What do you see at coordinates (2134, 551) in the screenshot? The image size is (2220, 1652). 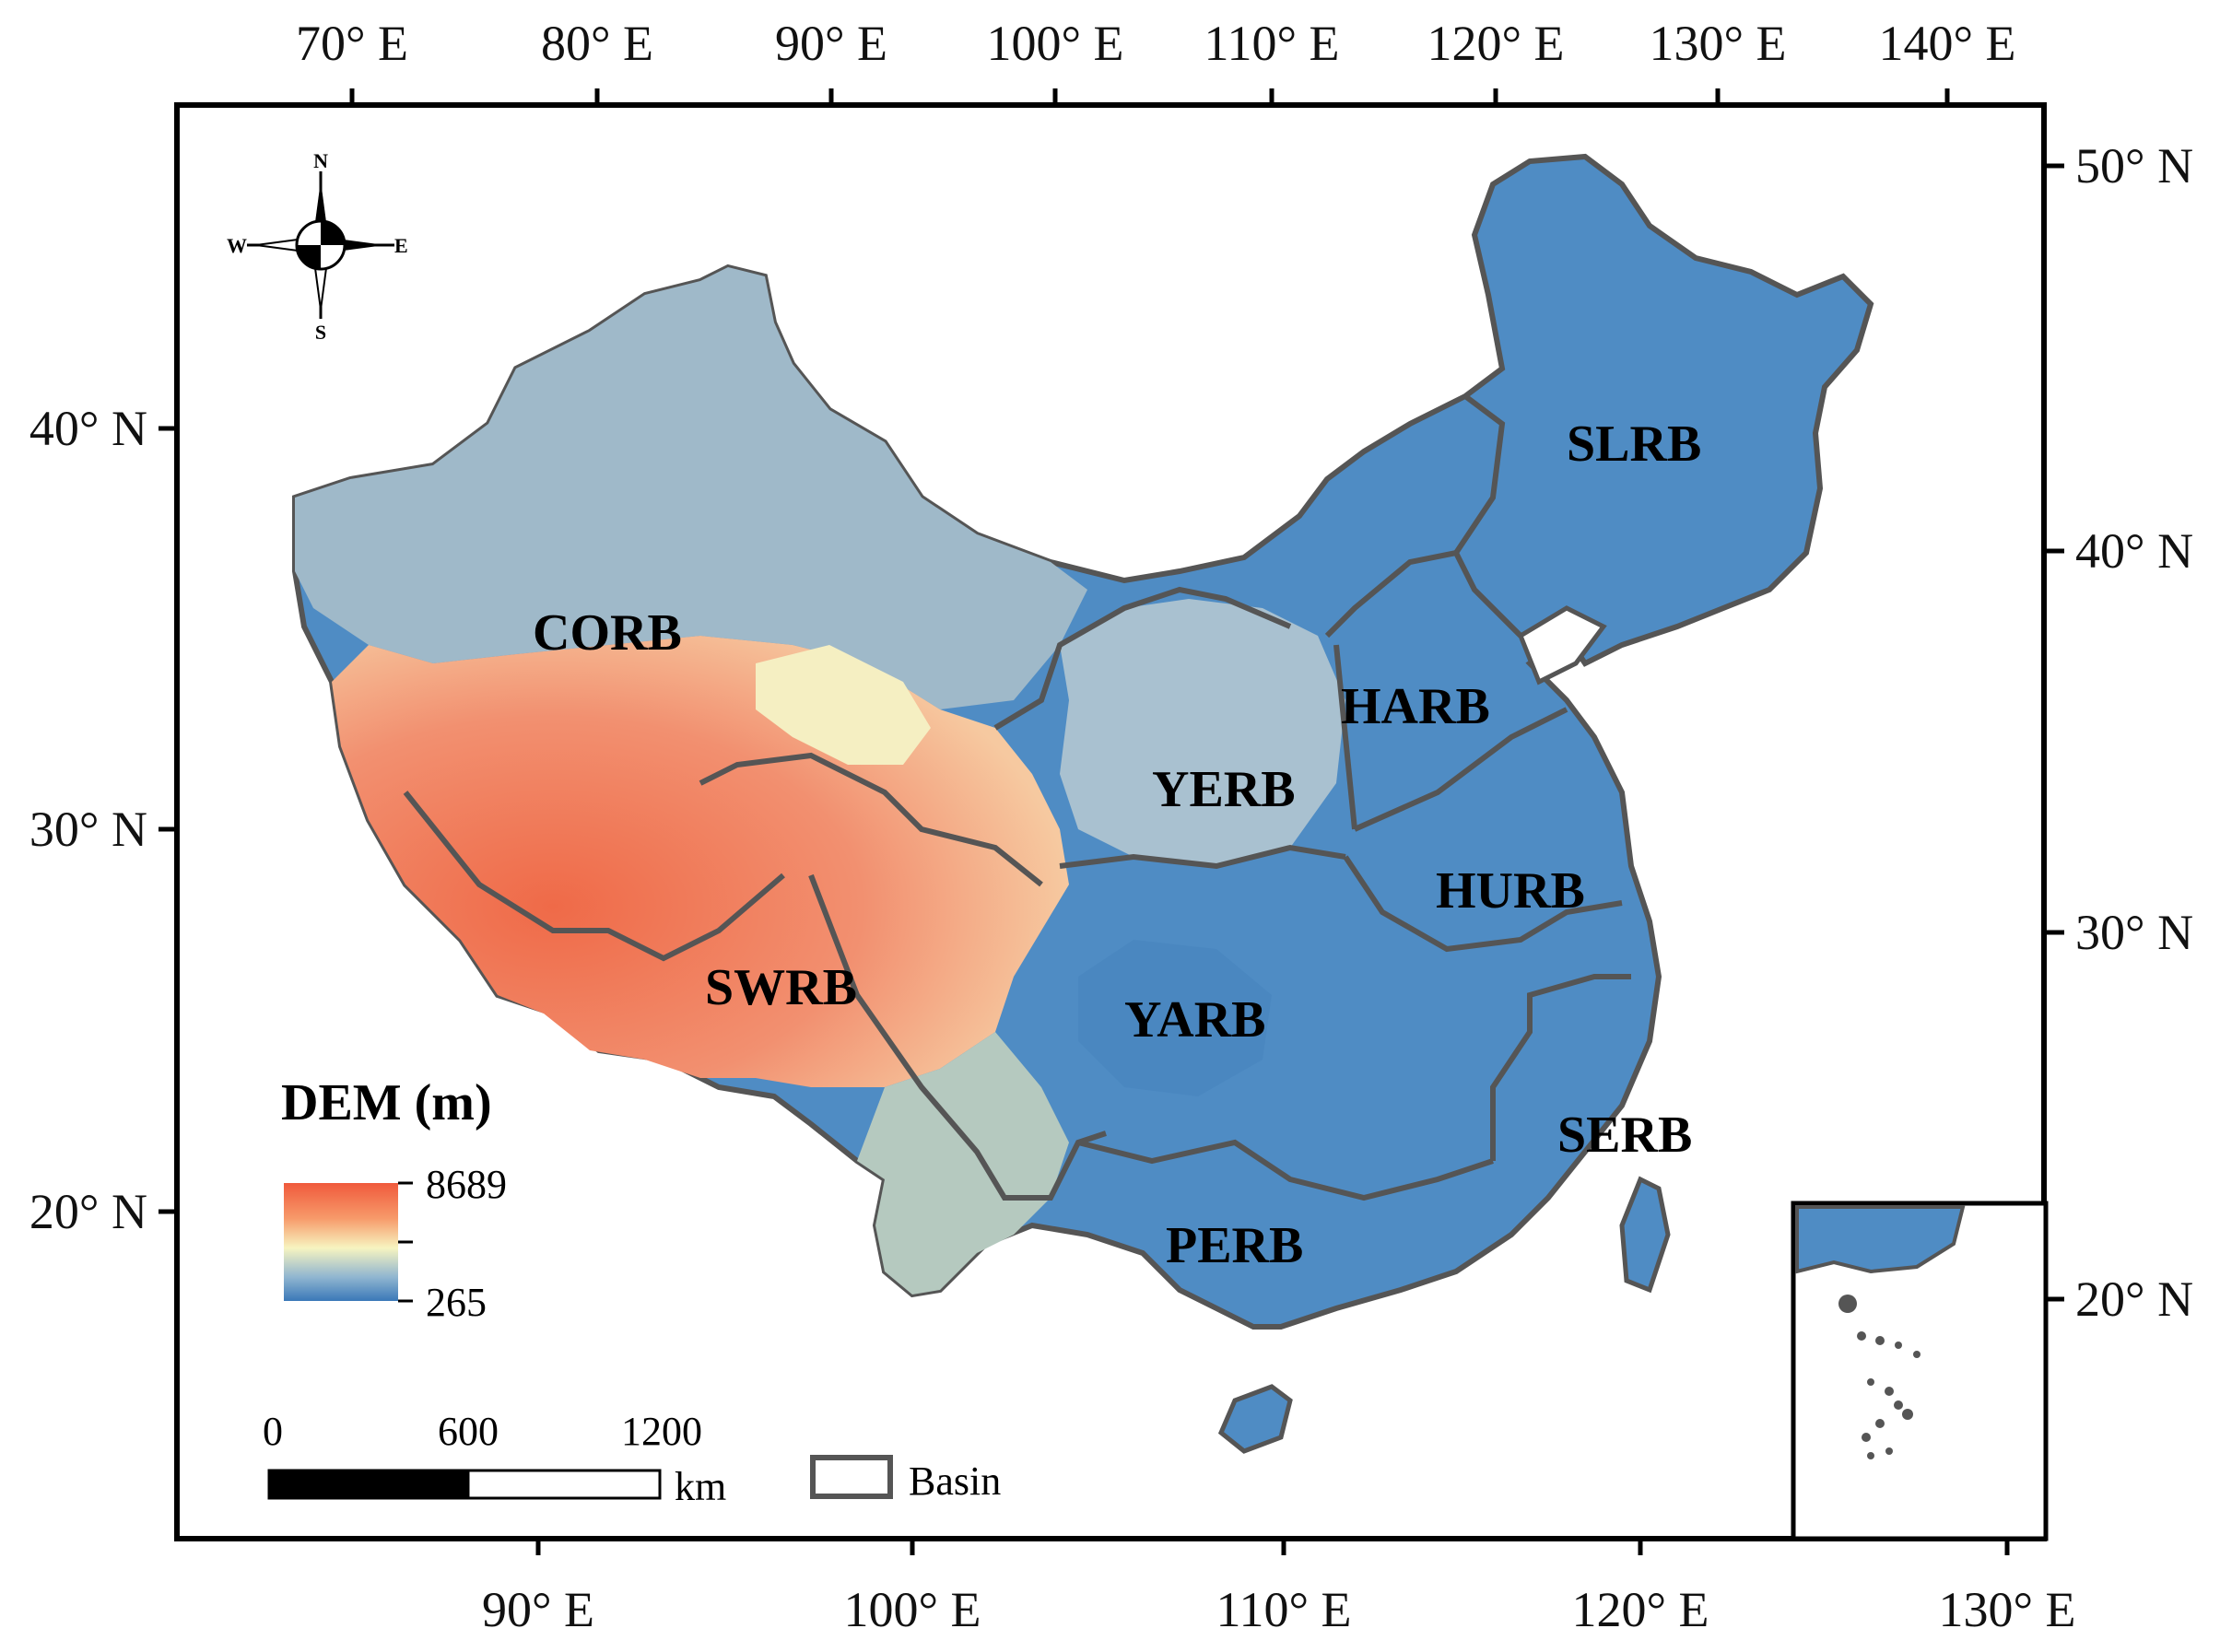 I see `right-tick-1: 40° N` at bounding box center [2134, 551].